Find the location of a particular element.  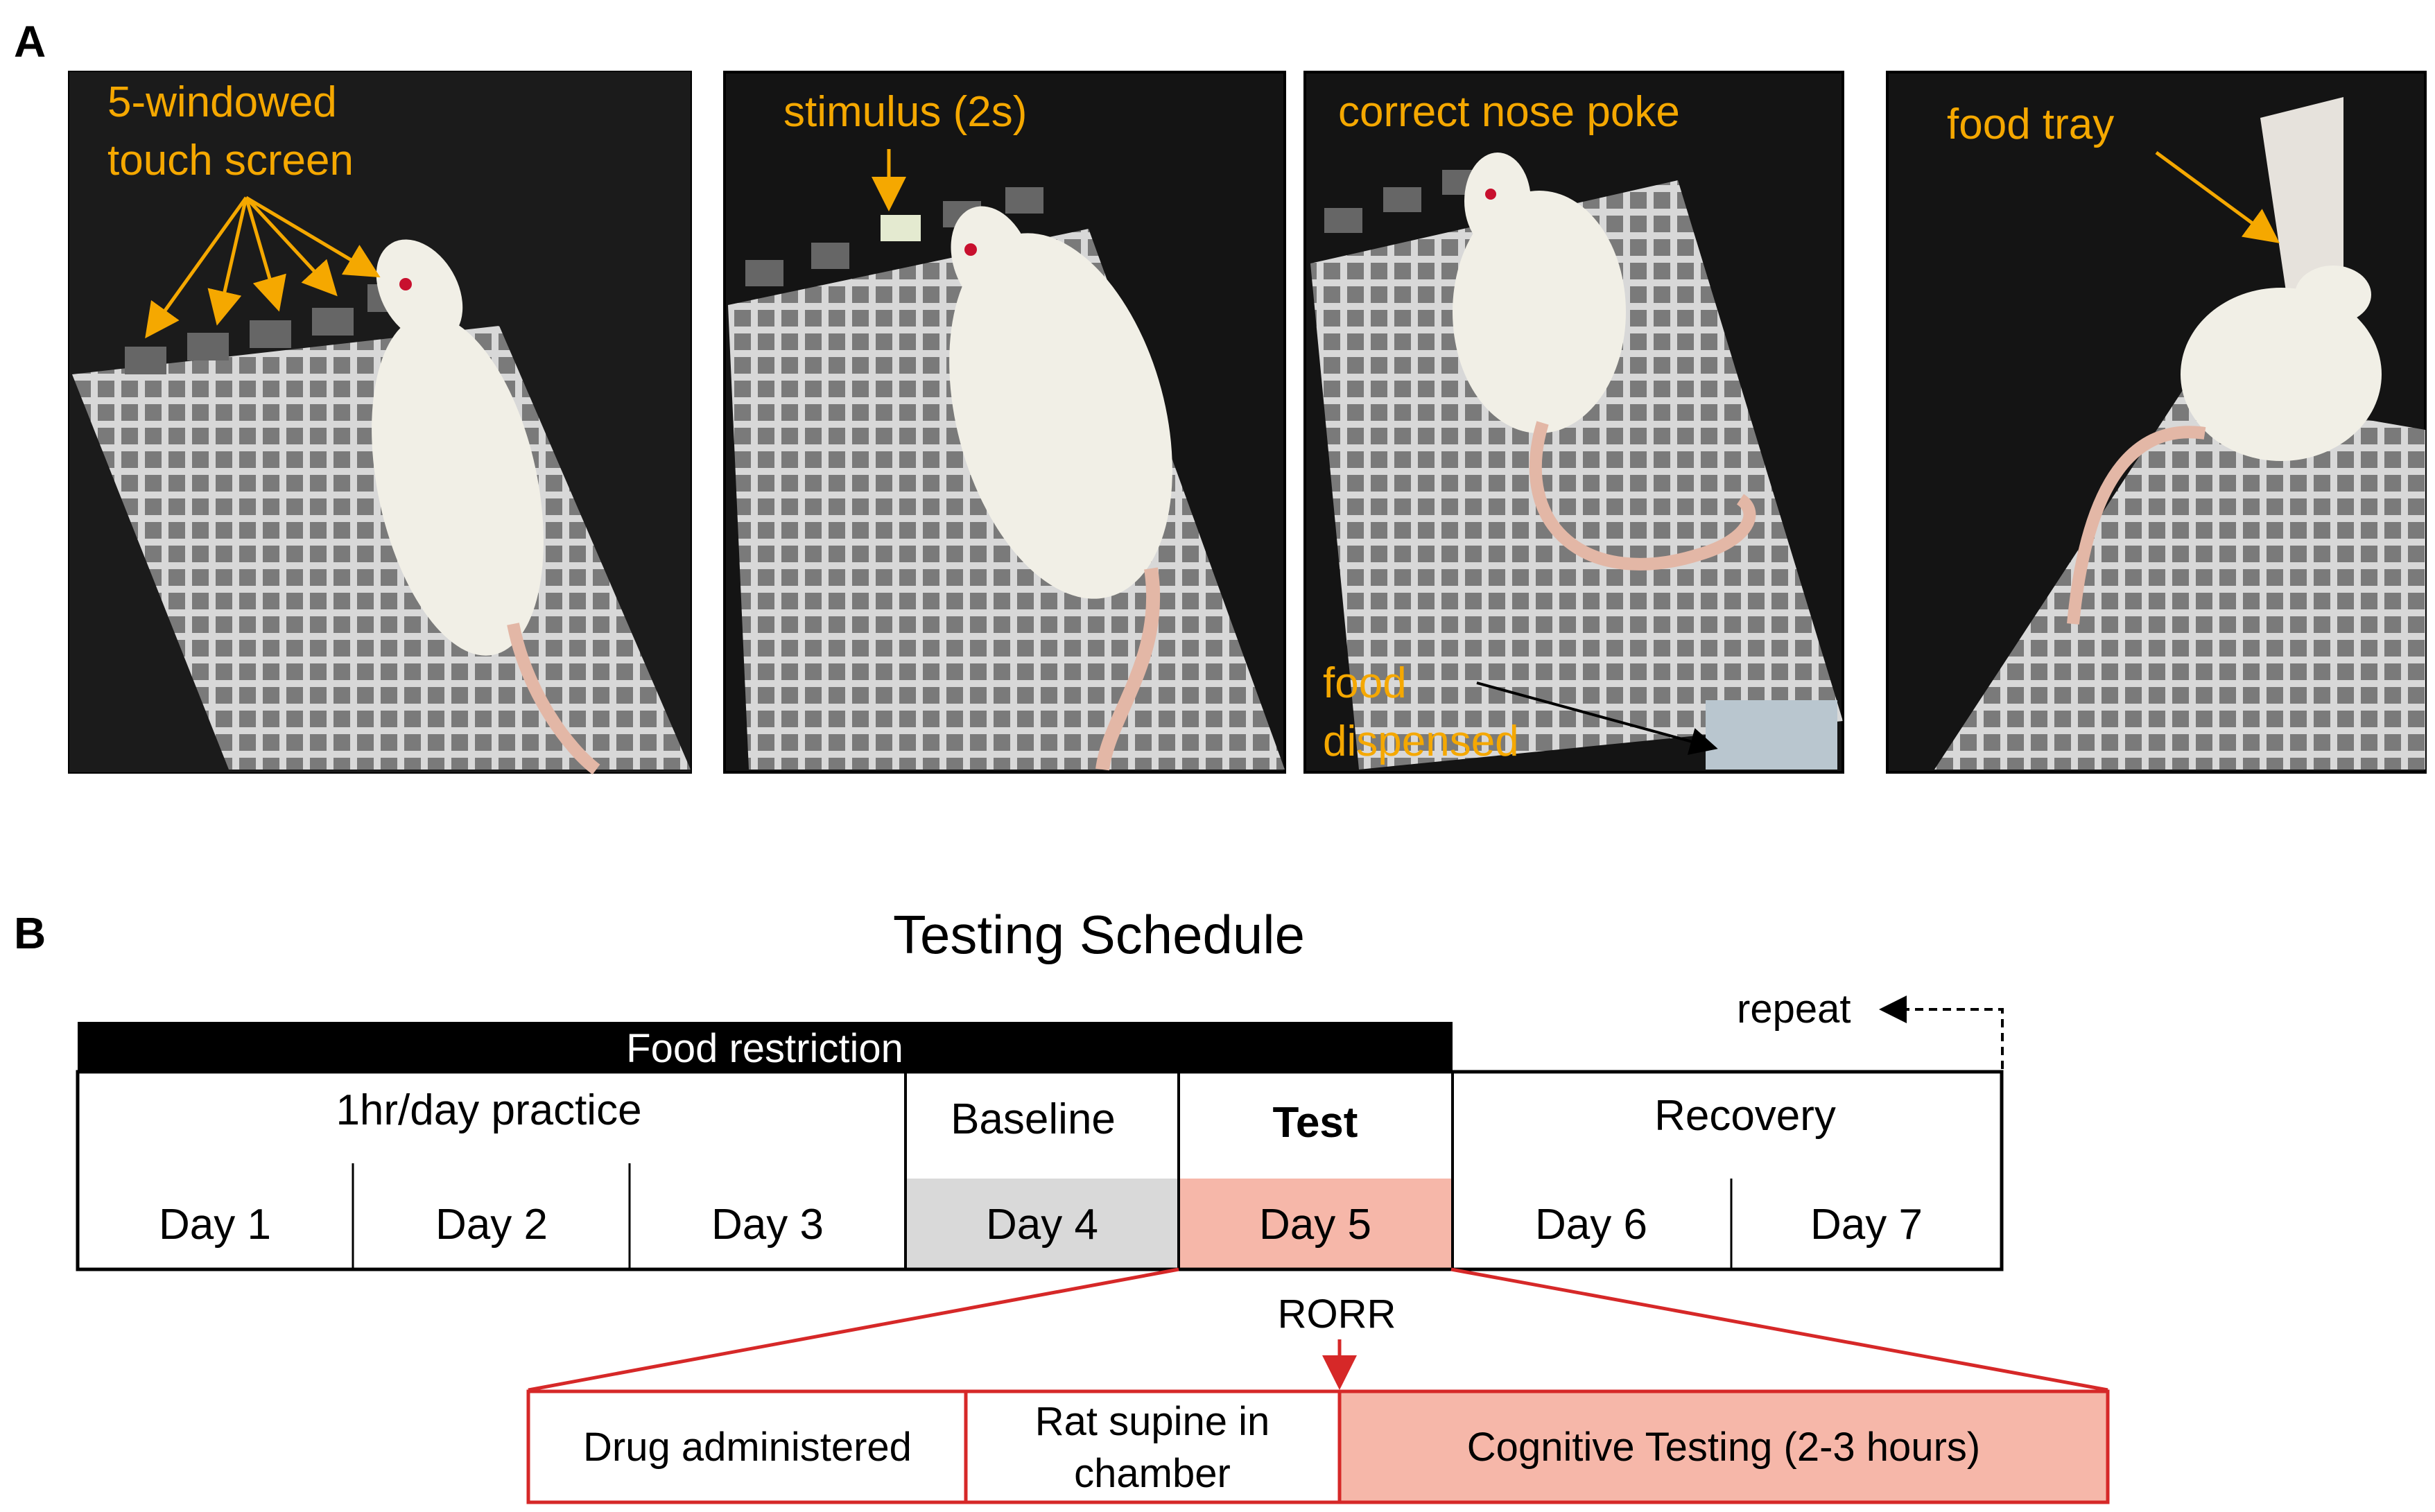

panel-letter-a: A is located at coordinates (30, 42).